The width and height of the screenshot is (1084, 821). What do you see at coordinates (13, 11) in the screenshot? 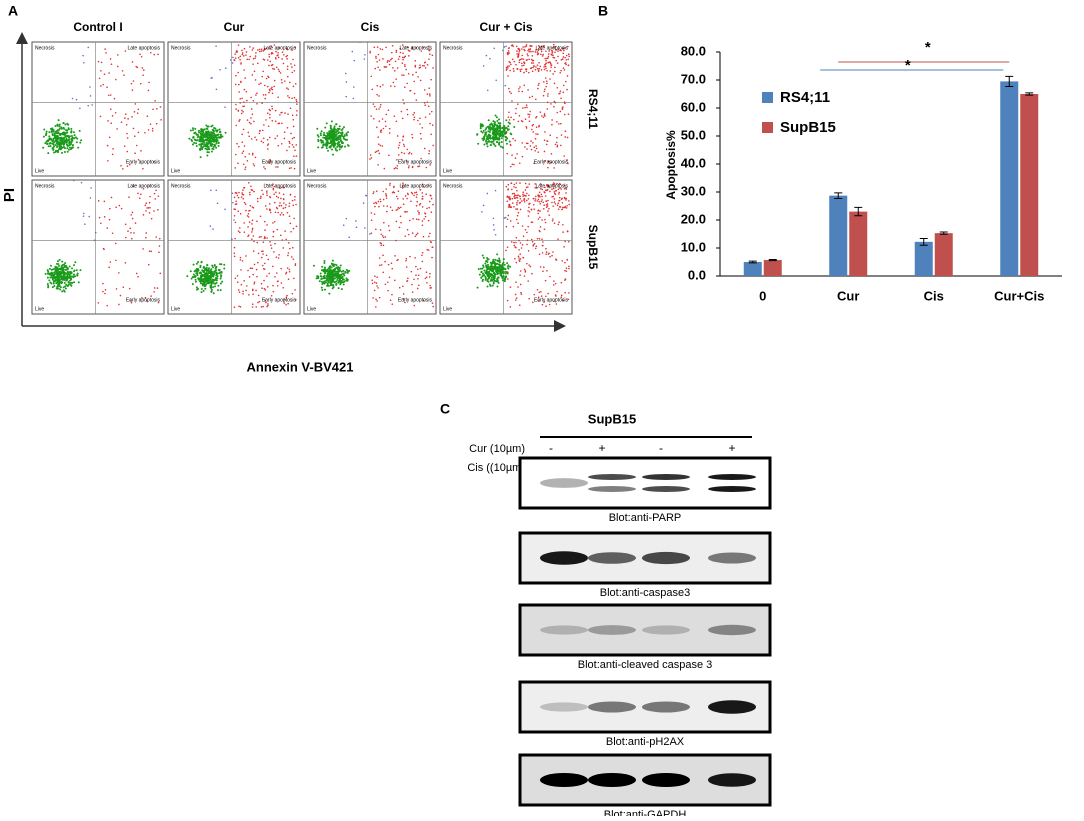
I see `panel-label: A` at bounding box center [13, 11].